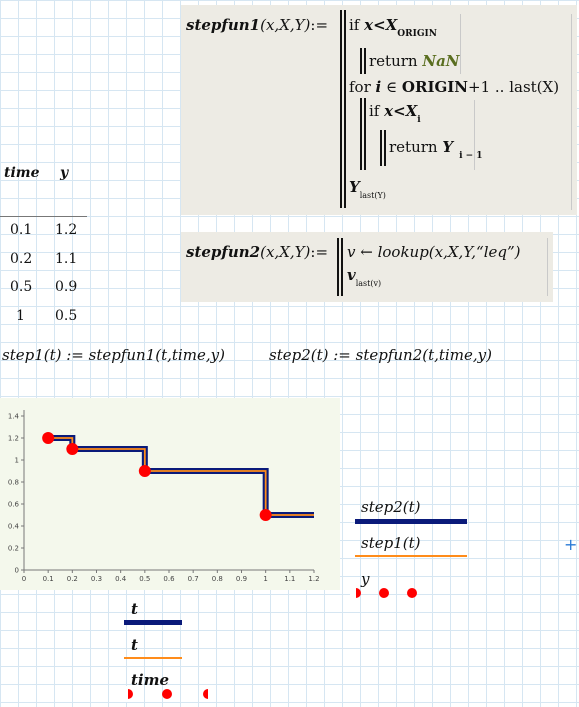  Describe the element at coordinates (395, 113) in the screenshot. I see `stepfun1-line-if-inner: if x<Xi` at that location.